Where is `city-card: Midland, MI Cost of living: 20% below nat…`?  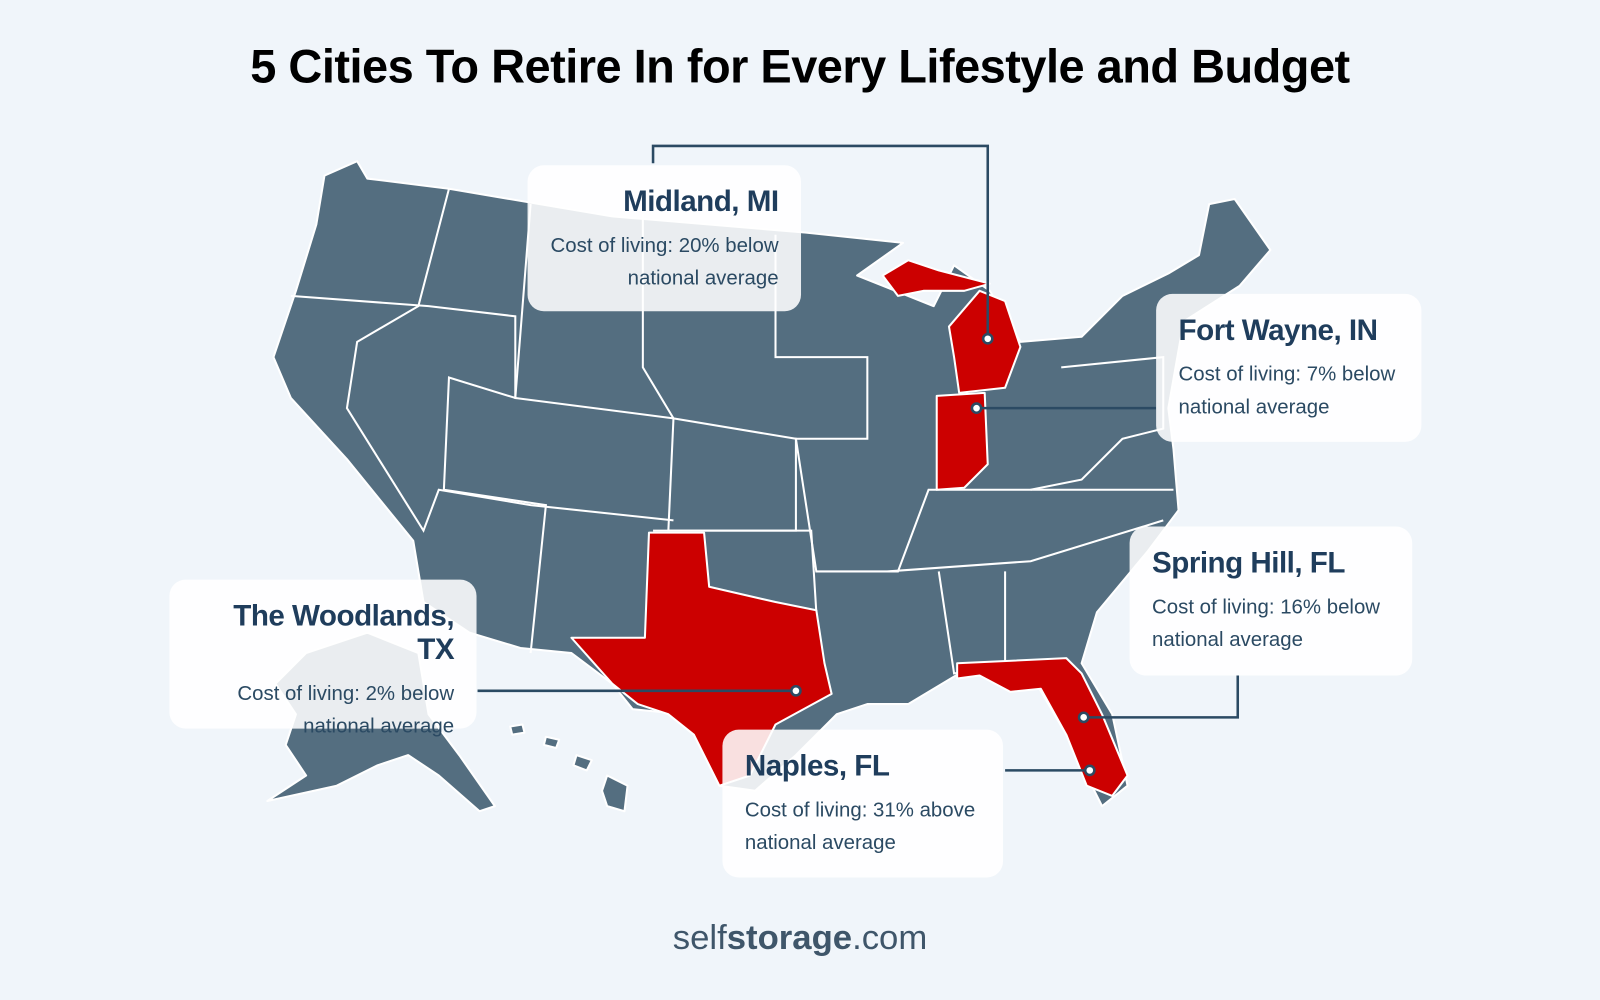 city-card: Midland, MI Cost of living: 20% below nat… is located at coordinates (664, 238).